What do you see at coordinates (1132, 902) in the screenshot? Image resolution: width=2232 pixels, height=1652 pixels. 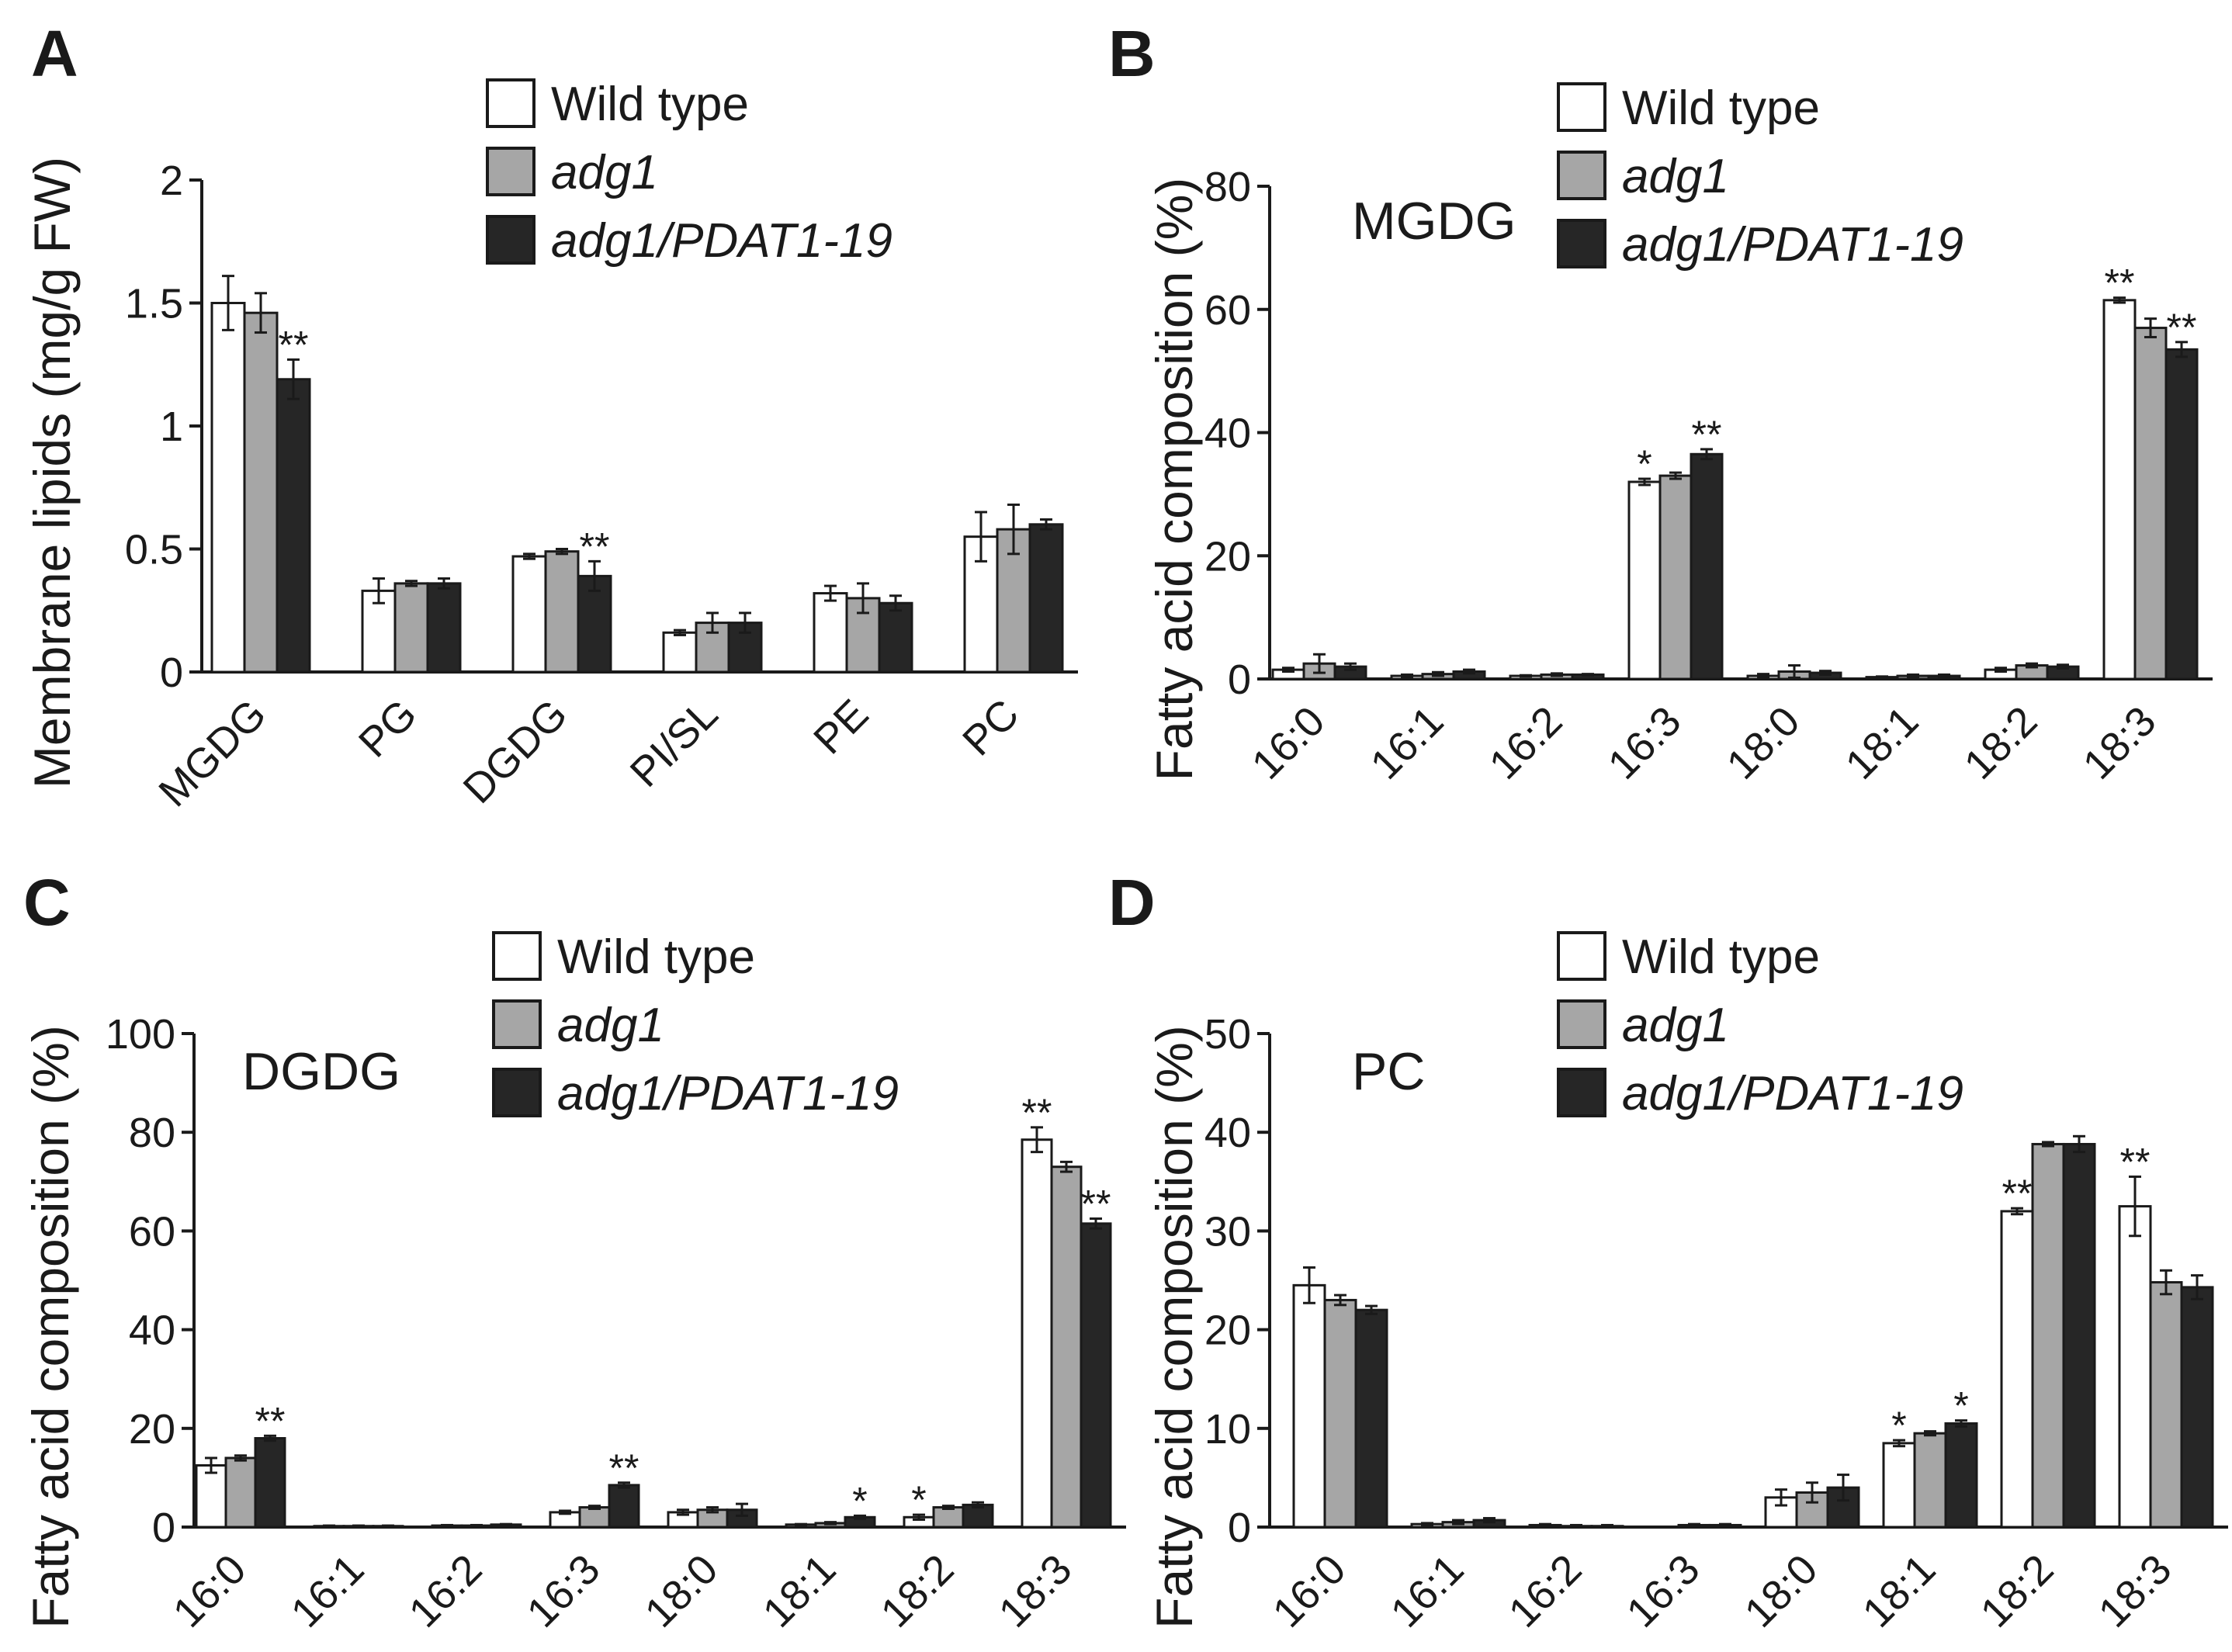 I see `panel-label: D` at bounding box center [1132, 902].